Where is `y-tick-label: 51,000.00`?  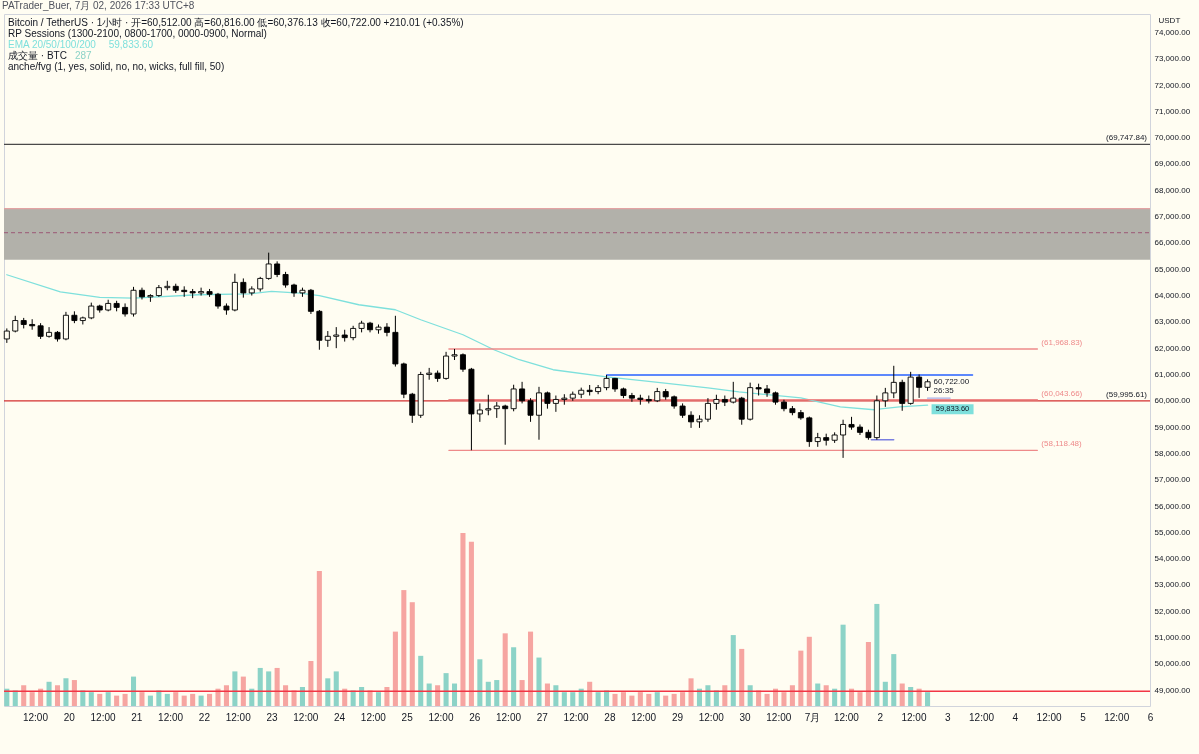 y-tick-label: 51,000.00 is located at coordinates (1172, 638).